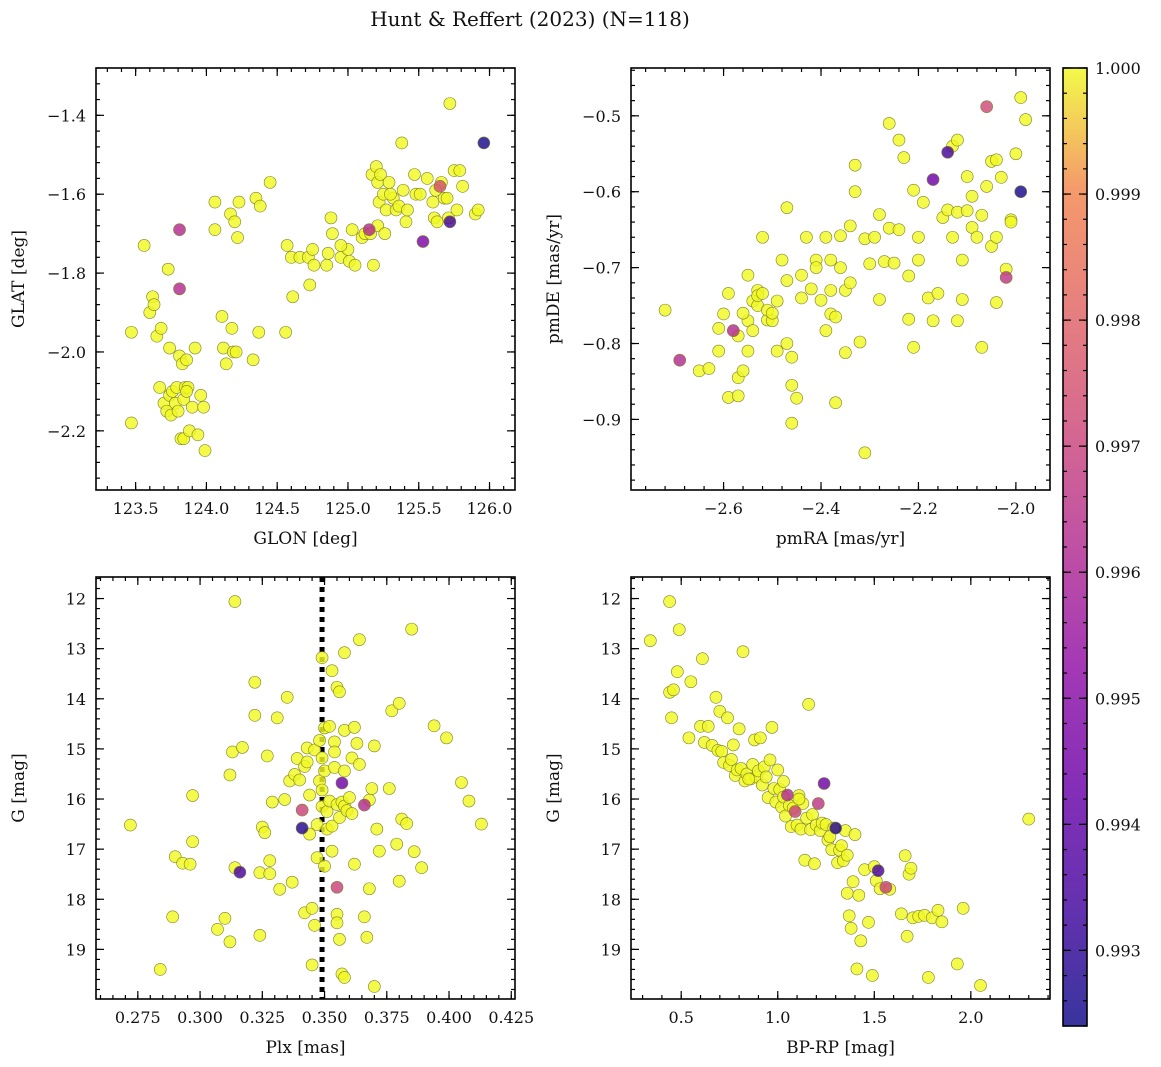 This screenshot has width=1161, height=1067. What do you see at coordinates (66, 431) in the screenshot?
I see `y-tick-label: −2.2` at bounding box center [66, 431].